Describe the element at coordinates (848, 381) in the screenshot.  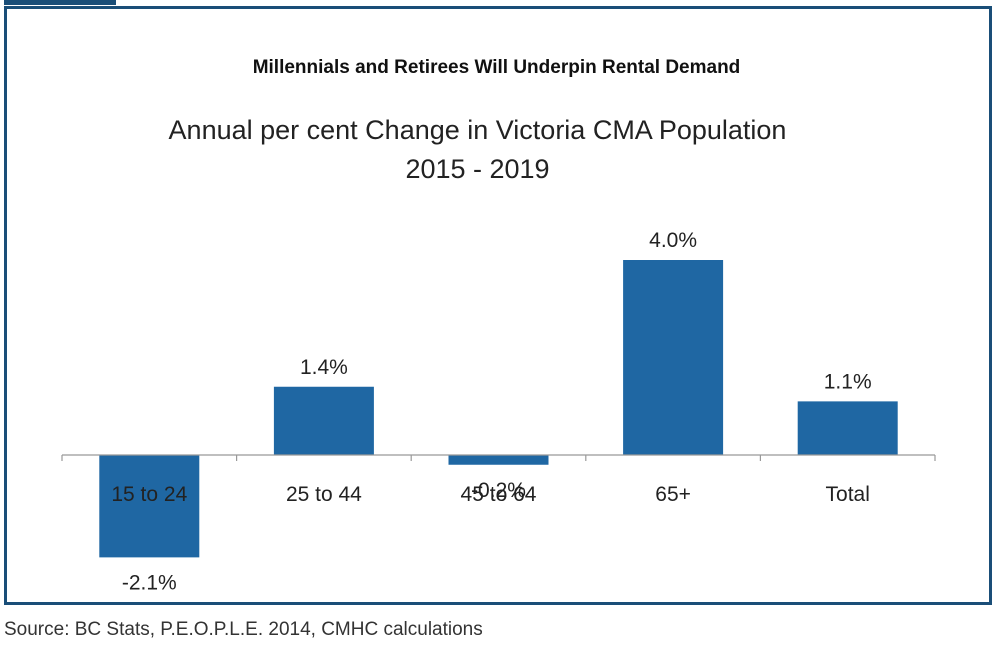
I see `data-label: 1.1%` at that location.